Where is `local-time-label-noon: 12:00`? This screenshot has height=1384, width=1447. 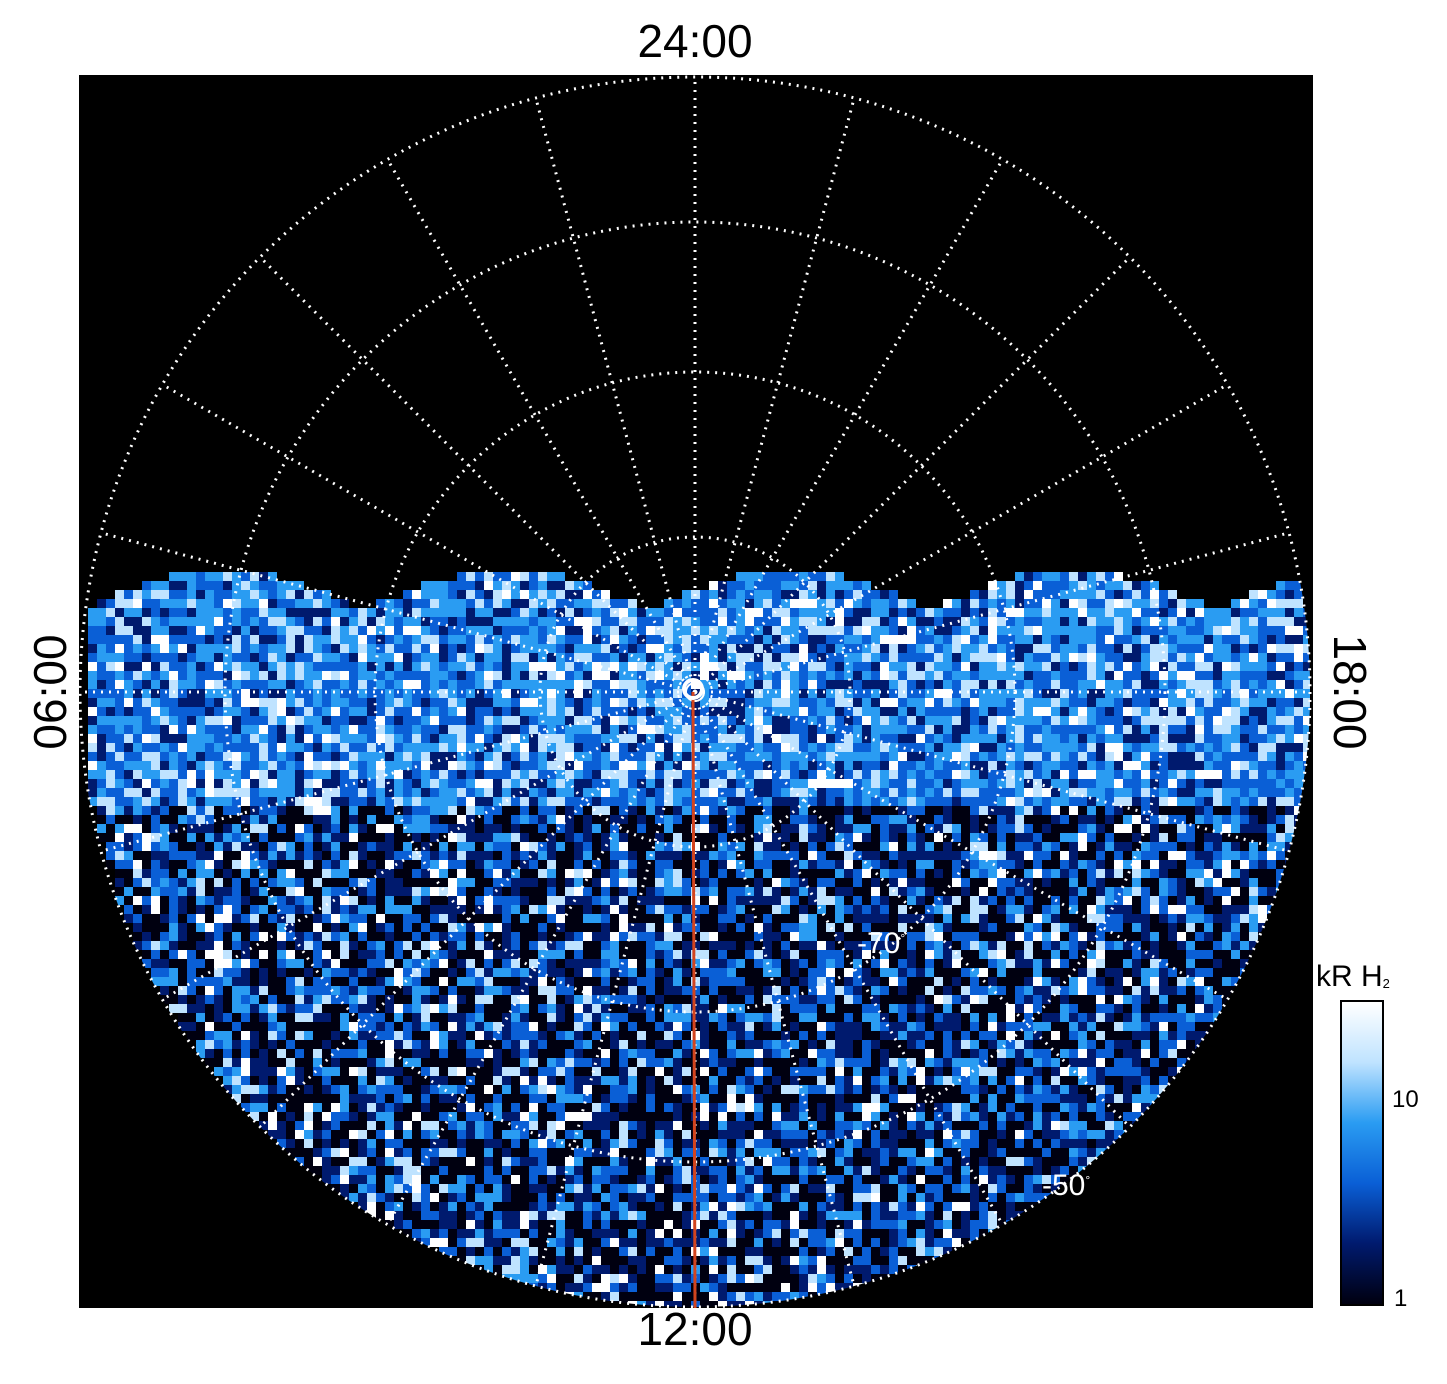
local-time-label-noon: 12:00 is located at coordinates (695, 1329).